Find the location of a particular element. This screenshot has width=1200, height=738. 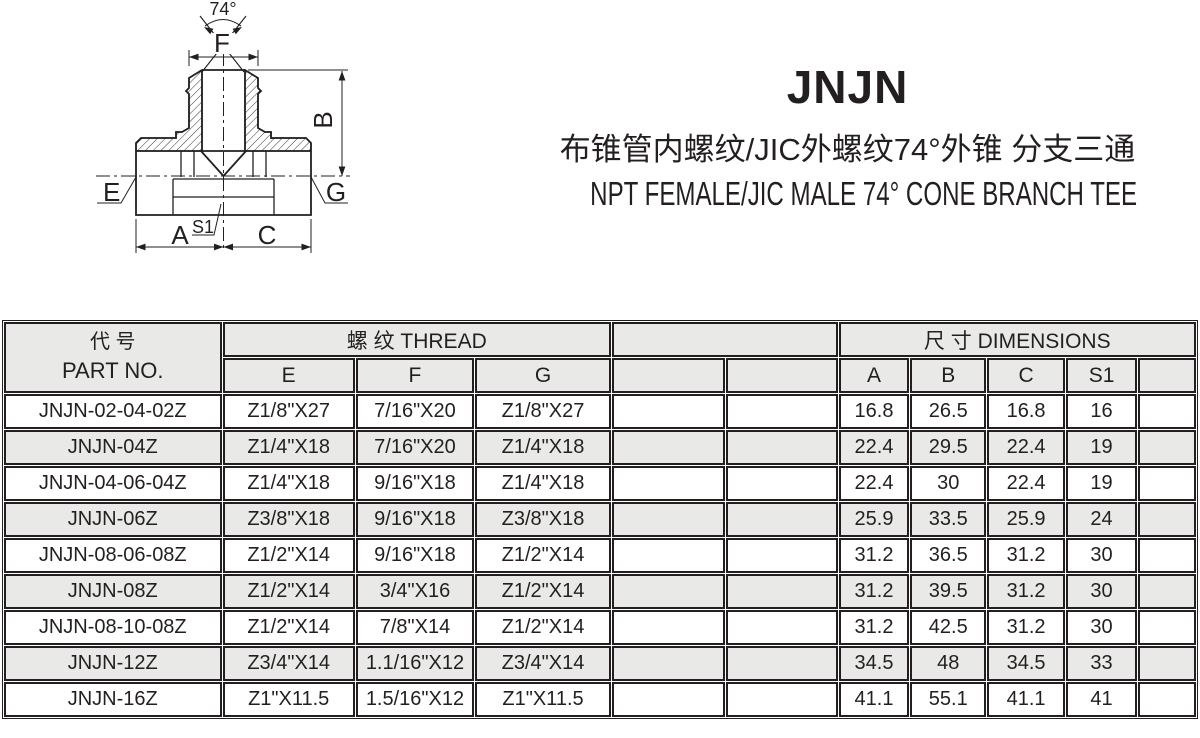

thread-g-cell: Z3/8"X18 is located at coordinates (543, 519).